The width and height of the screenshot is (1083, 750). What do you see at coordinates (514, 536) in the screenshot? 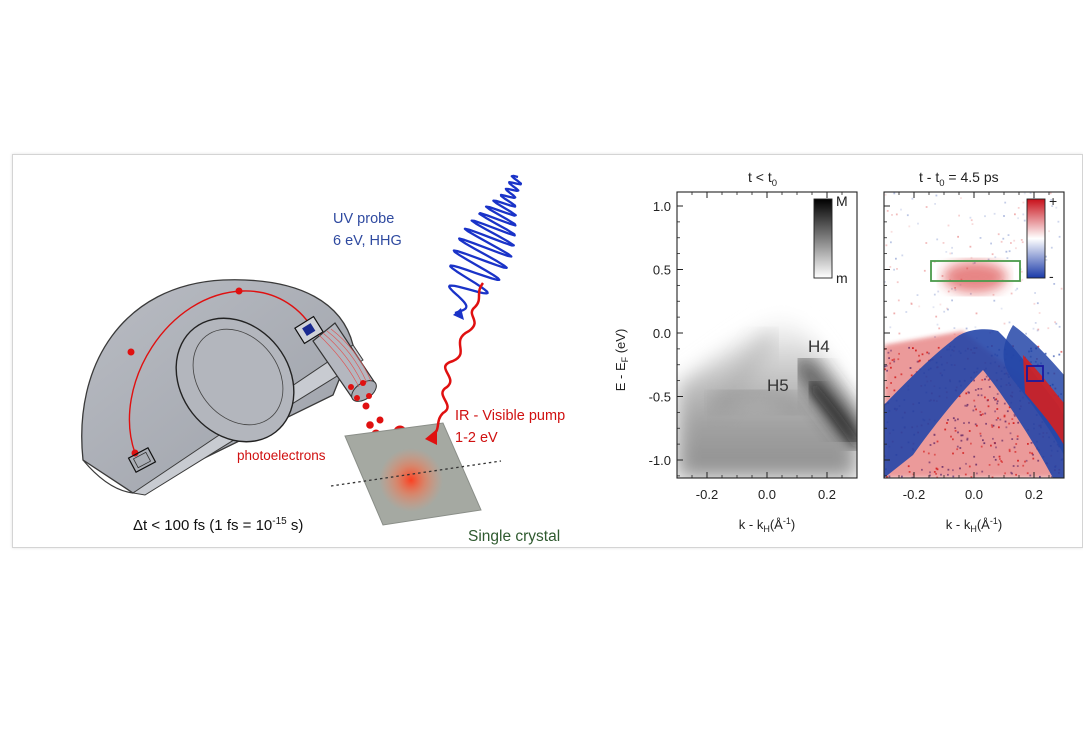
I see `crystal-label: Single crystal` at bounding box center [514, 536].